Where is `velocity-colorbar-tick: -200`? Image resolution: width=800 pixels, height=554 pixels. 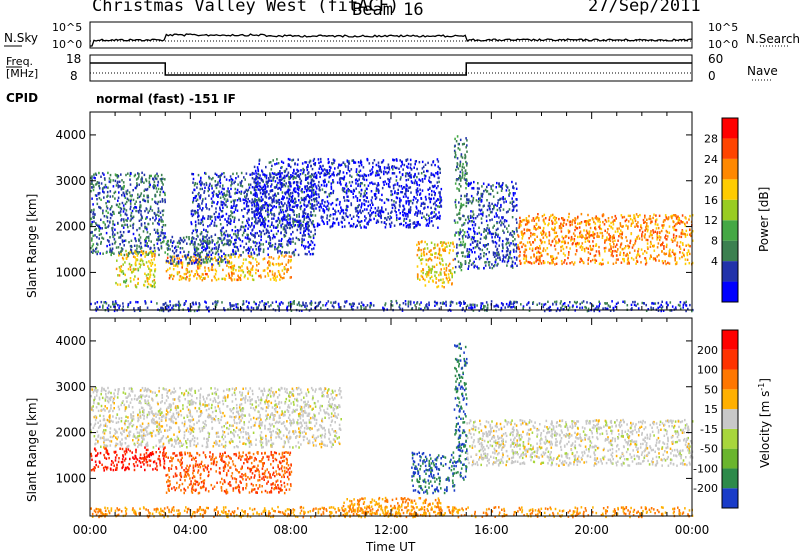
velocity-colorbar-tick: -200 is located at coordinates (705, 488).